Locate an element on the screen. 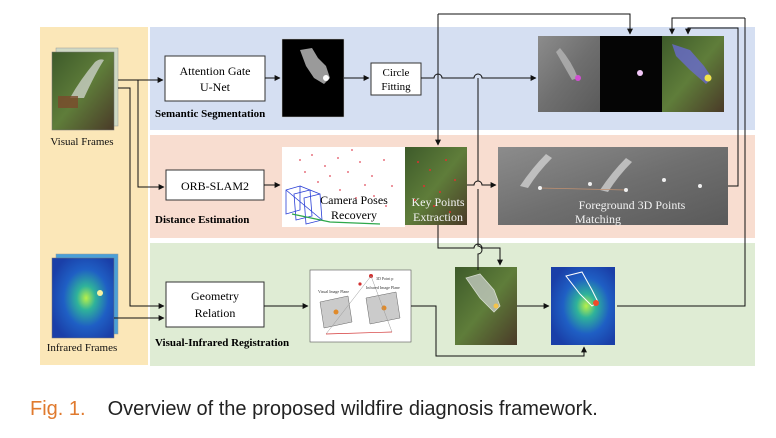 This screenshot has height=438, width=776. points-matching-image is located at coordinates (613, 186).